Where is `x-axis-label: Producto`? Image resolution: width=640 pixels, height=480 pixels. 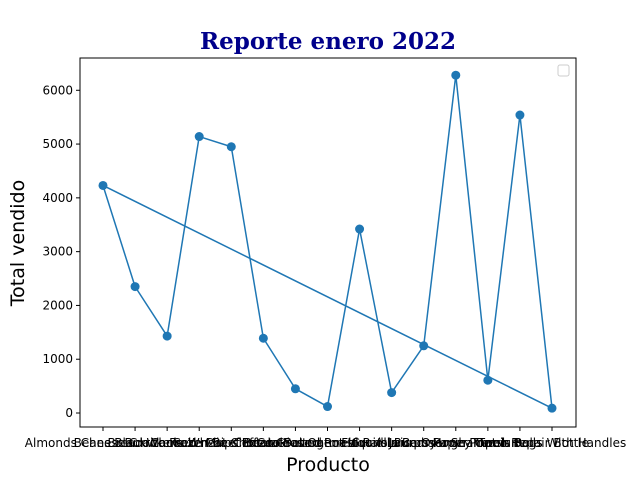
x-axis-label: Producto is located at coordinates (328, 465).